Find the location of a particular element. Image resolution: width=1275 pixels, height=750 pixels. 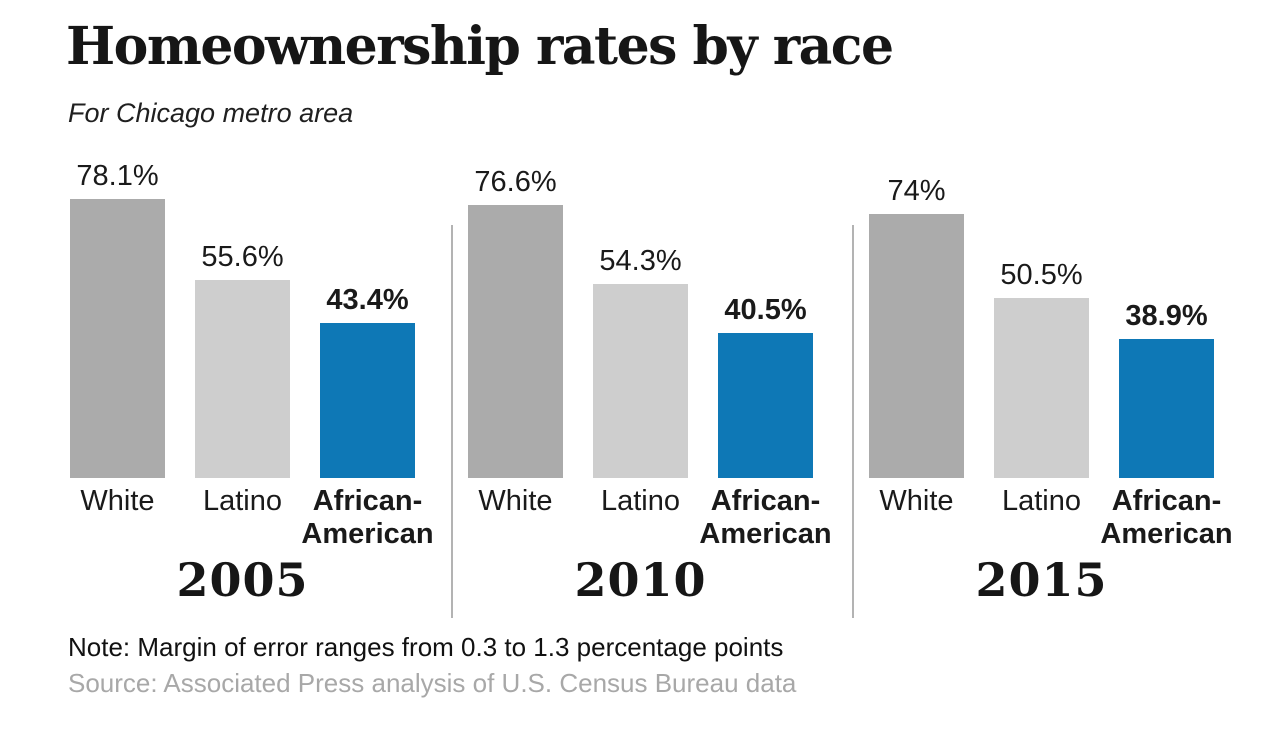

bar-cell: 55.6% is located at coordinates (242, 359).